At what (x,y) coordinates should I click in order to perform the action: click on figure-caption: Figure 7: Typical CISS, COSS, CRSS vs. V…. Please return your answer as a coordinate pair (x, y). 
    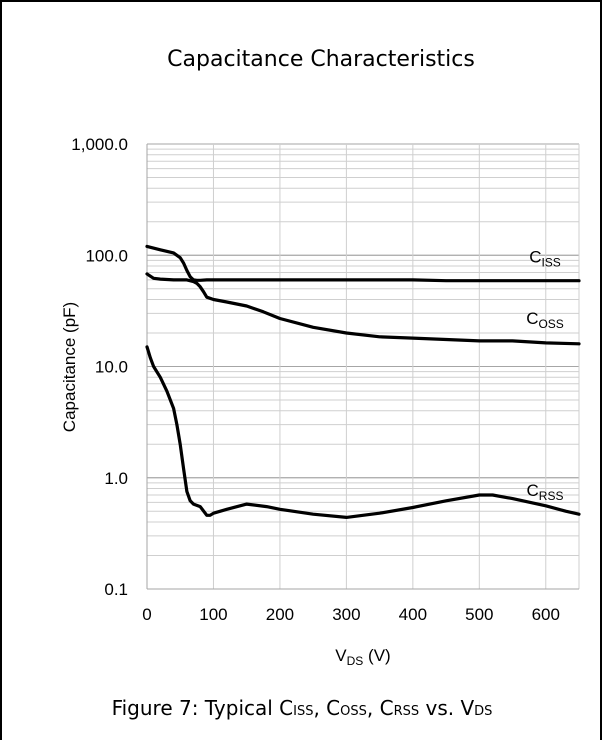
    Looking at the image, I should click on (302, 708).